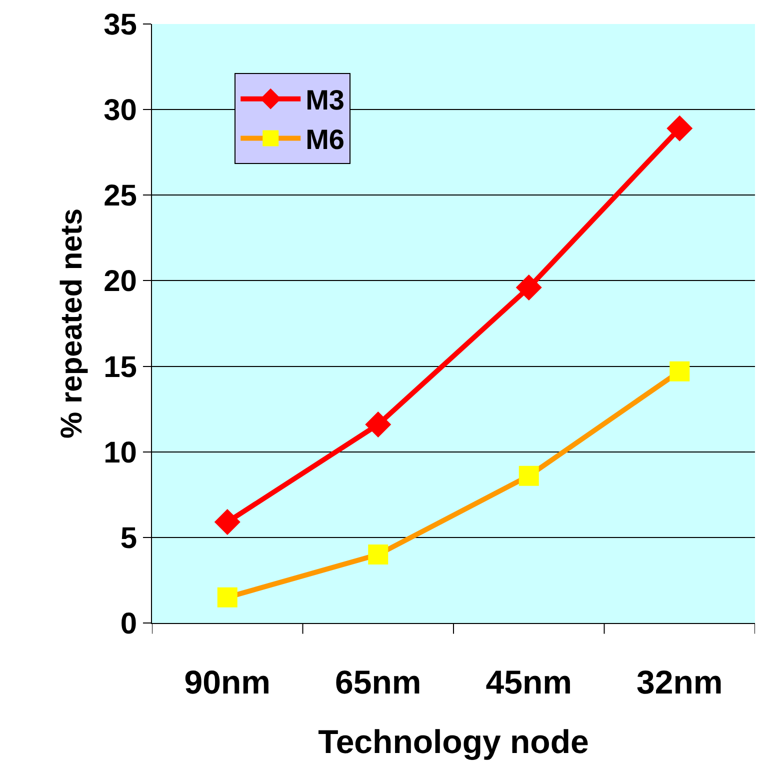  I want to click on x-axis-title: Technology node, so click(453, 741).